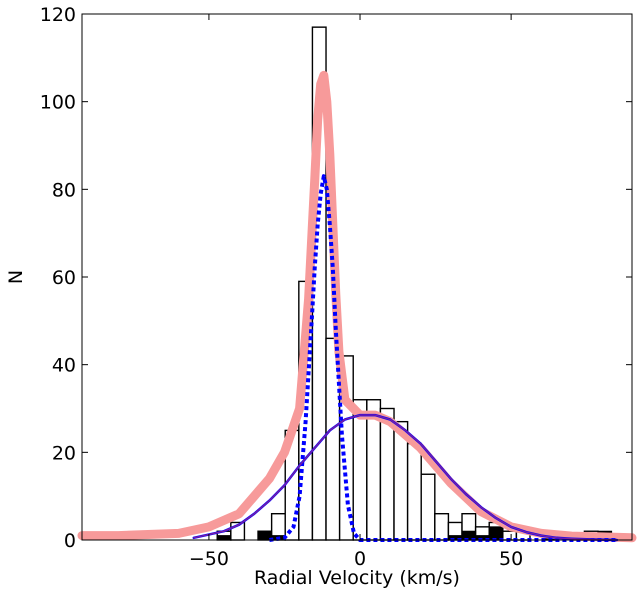 The image size is (643, 596). Describe the element at coordinates (16, 277) in the screenshot. I see `y-axis-label: N` at that location.